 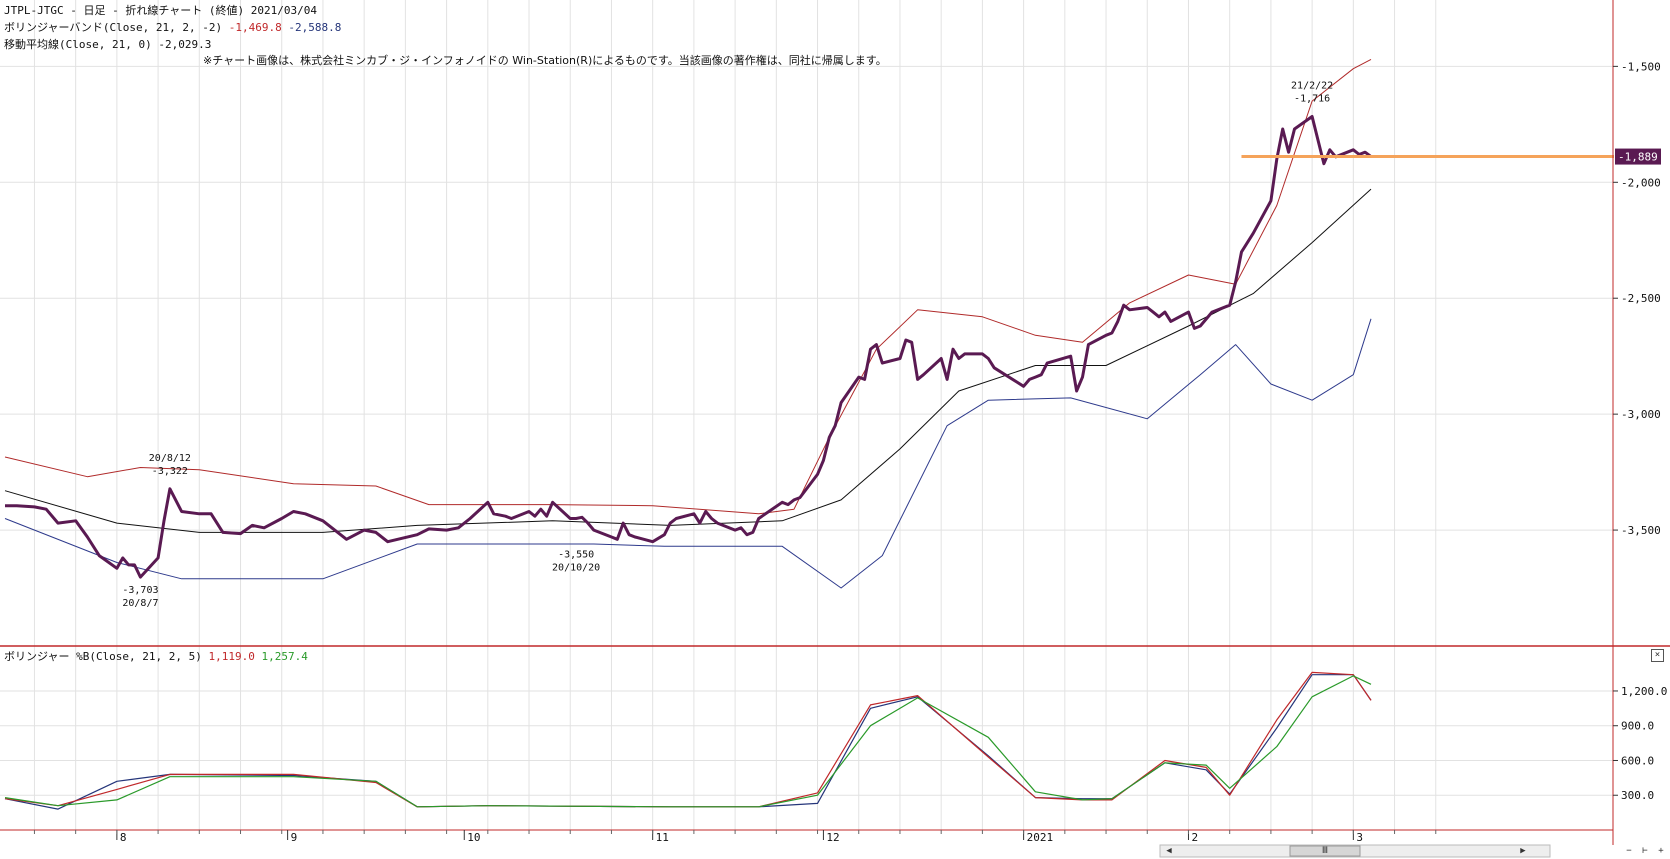 I want to click on y-tick-label: -2,000, so click(x=1641, y=182).